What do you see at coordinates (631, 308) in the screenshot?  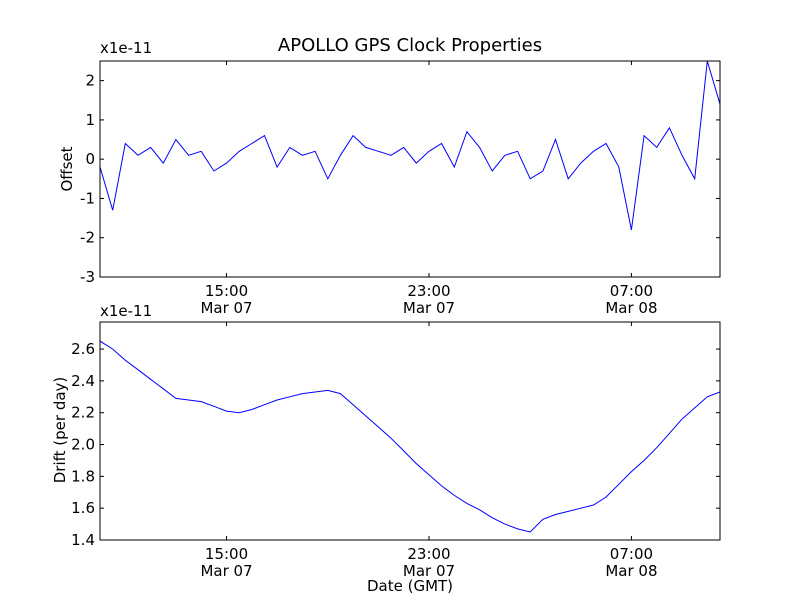 I see `offset-x-tick-date-label: Mar 08` at bounding box center [631, 308].